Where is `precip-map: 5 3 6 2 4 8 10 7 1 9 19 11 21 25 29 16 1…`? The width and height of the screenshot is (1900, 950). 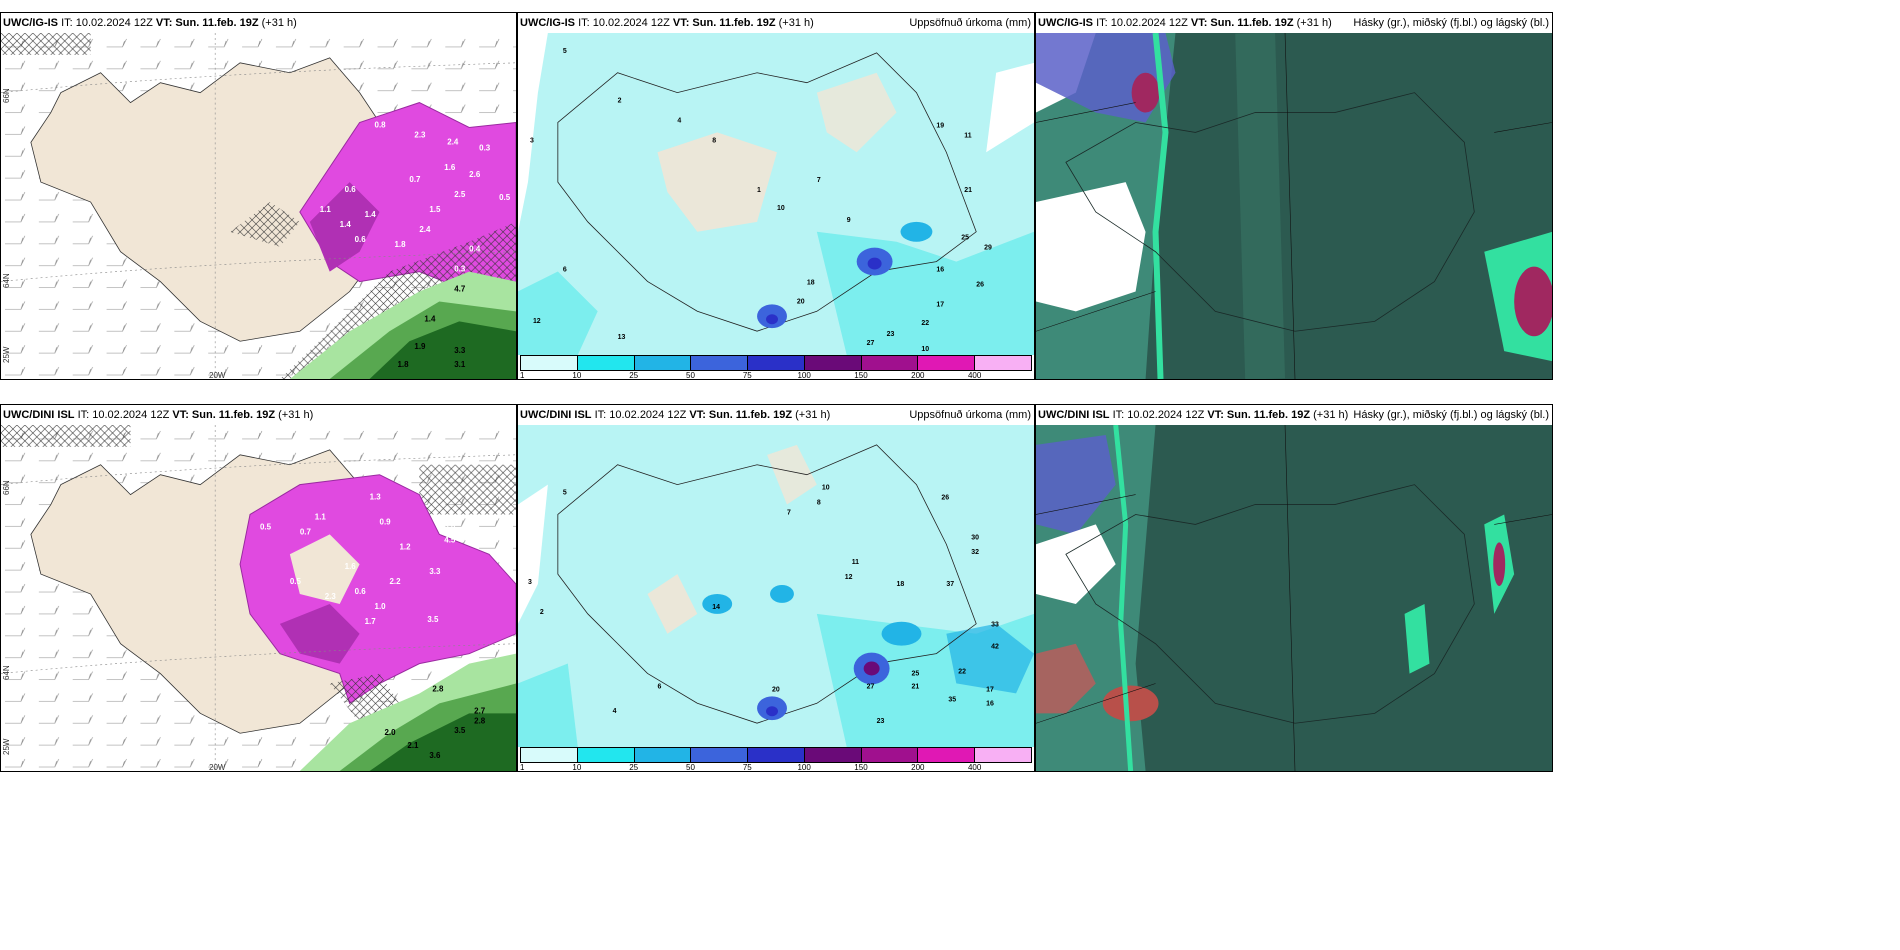 precip-map: 5 3 6 2 4 8 10 7 1 9 19 11 21 25 29 16 1… is located at coordinates (776, 194).